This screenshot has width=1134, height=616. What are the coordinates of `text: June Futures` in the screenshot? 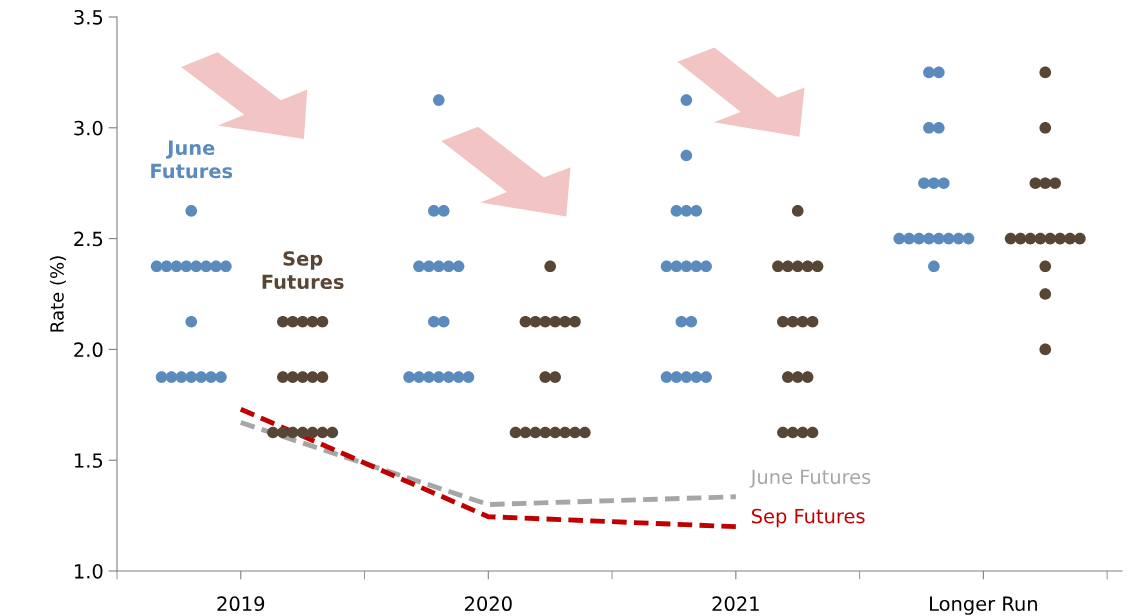 It's located at (192, 159).